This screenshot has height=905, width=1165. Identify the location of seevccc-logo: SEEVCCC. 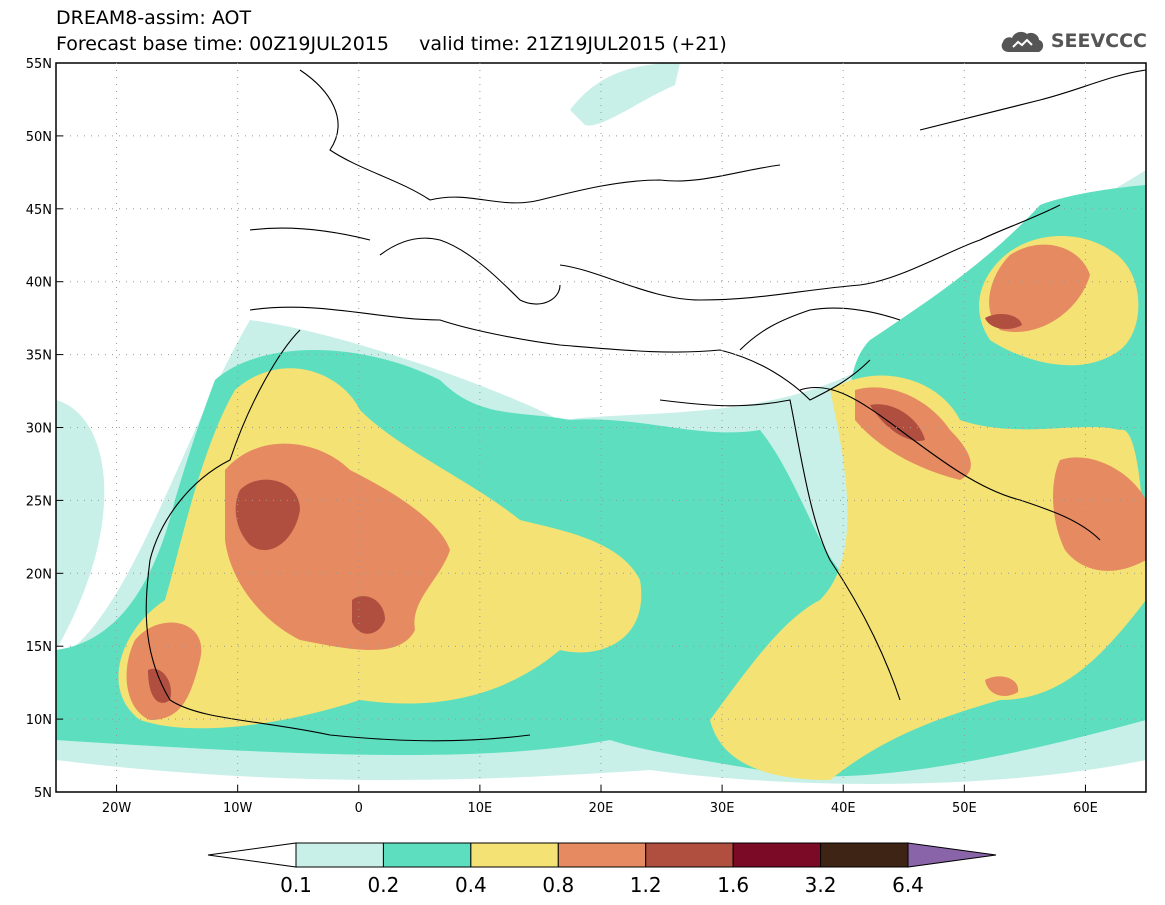
(1073, 41).